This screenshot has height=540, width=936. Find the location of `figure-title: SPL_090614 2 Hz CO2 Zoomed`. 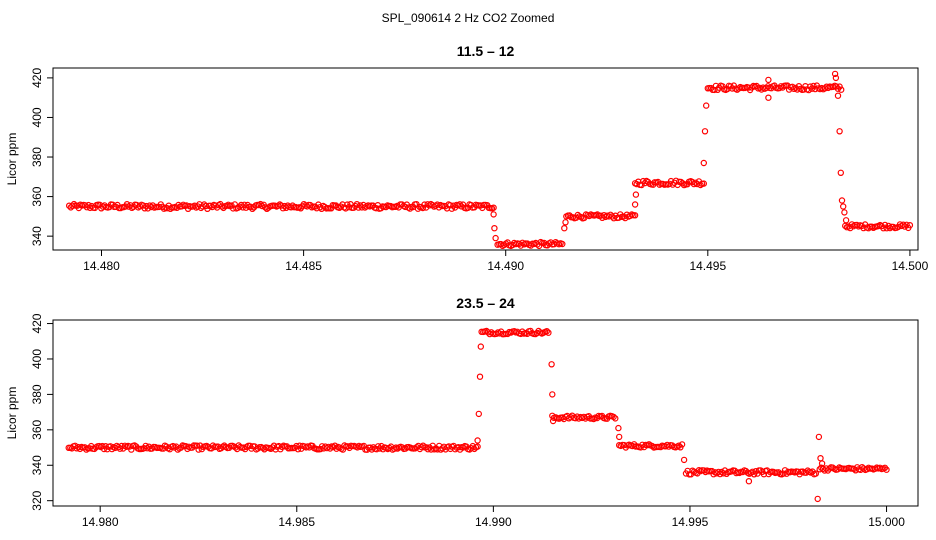

figure-title: SPL_090614 2 Hz CO2 Zoomed is located at coordinates (468, 18).